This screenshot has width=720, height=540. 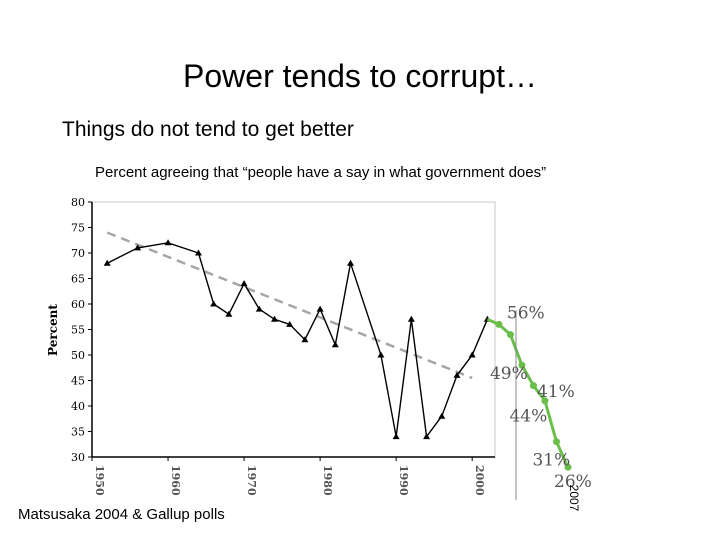 What do you see at coordinates (78, 355) in the screenshot?
I see `y-tick-label: 50` at bounding box center [78, 355].